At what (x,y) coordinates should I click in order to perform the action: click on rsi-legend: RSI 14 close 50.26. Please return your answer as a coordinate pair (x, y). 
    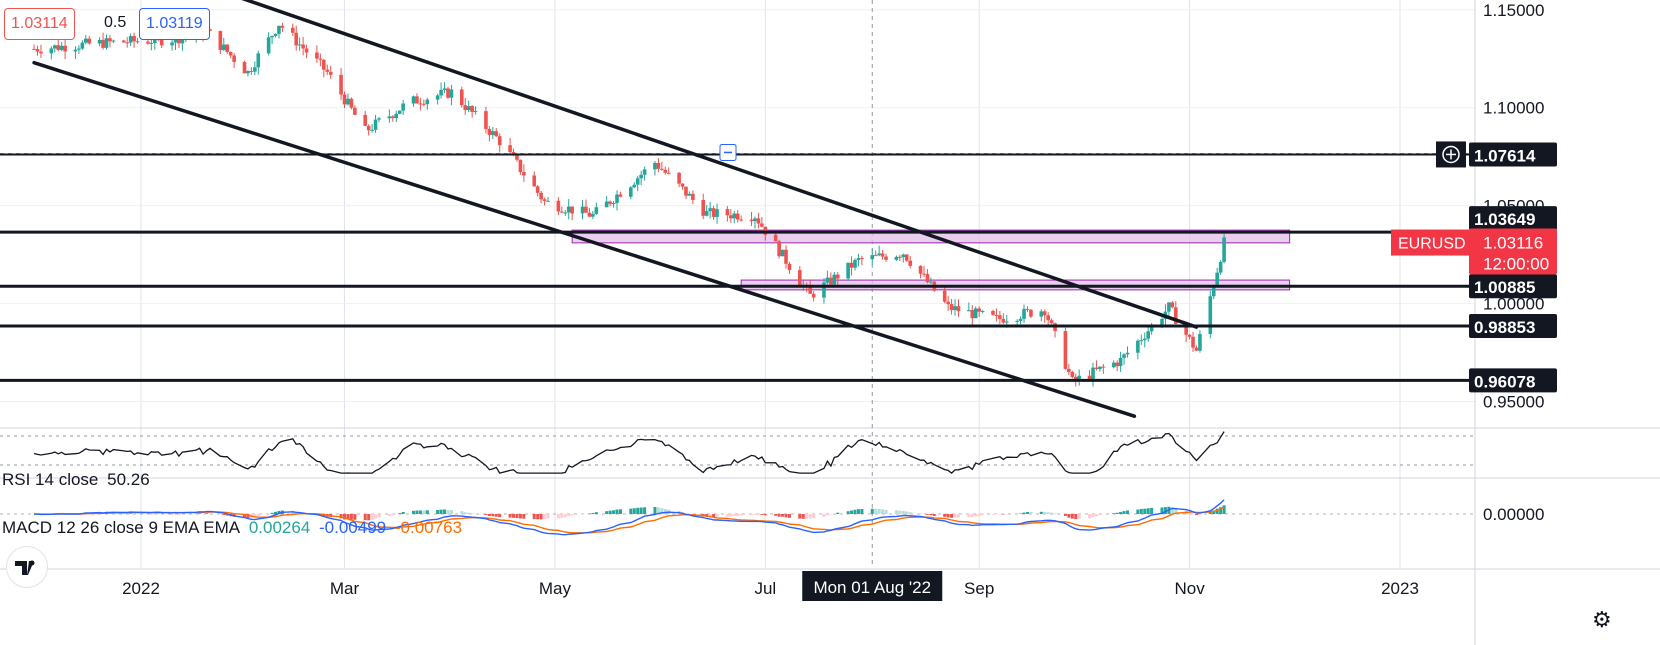
    Looking at the image, I should click on (78, 480).